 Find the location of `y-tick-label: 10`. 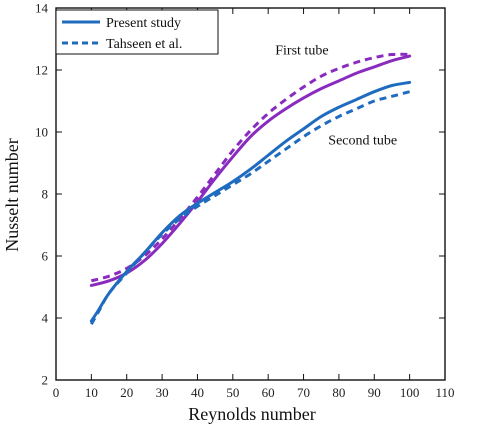

y-tick-label: 10 is located at coordinates (41, 132).